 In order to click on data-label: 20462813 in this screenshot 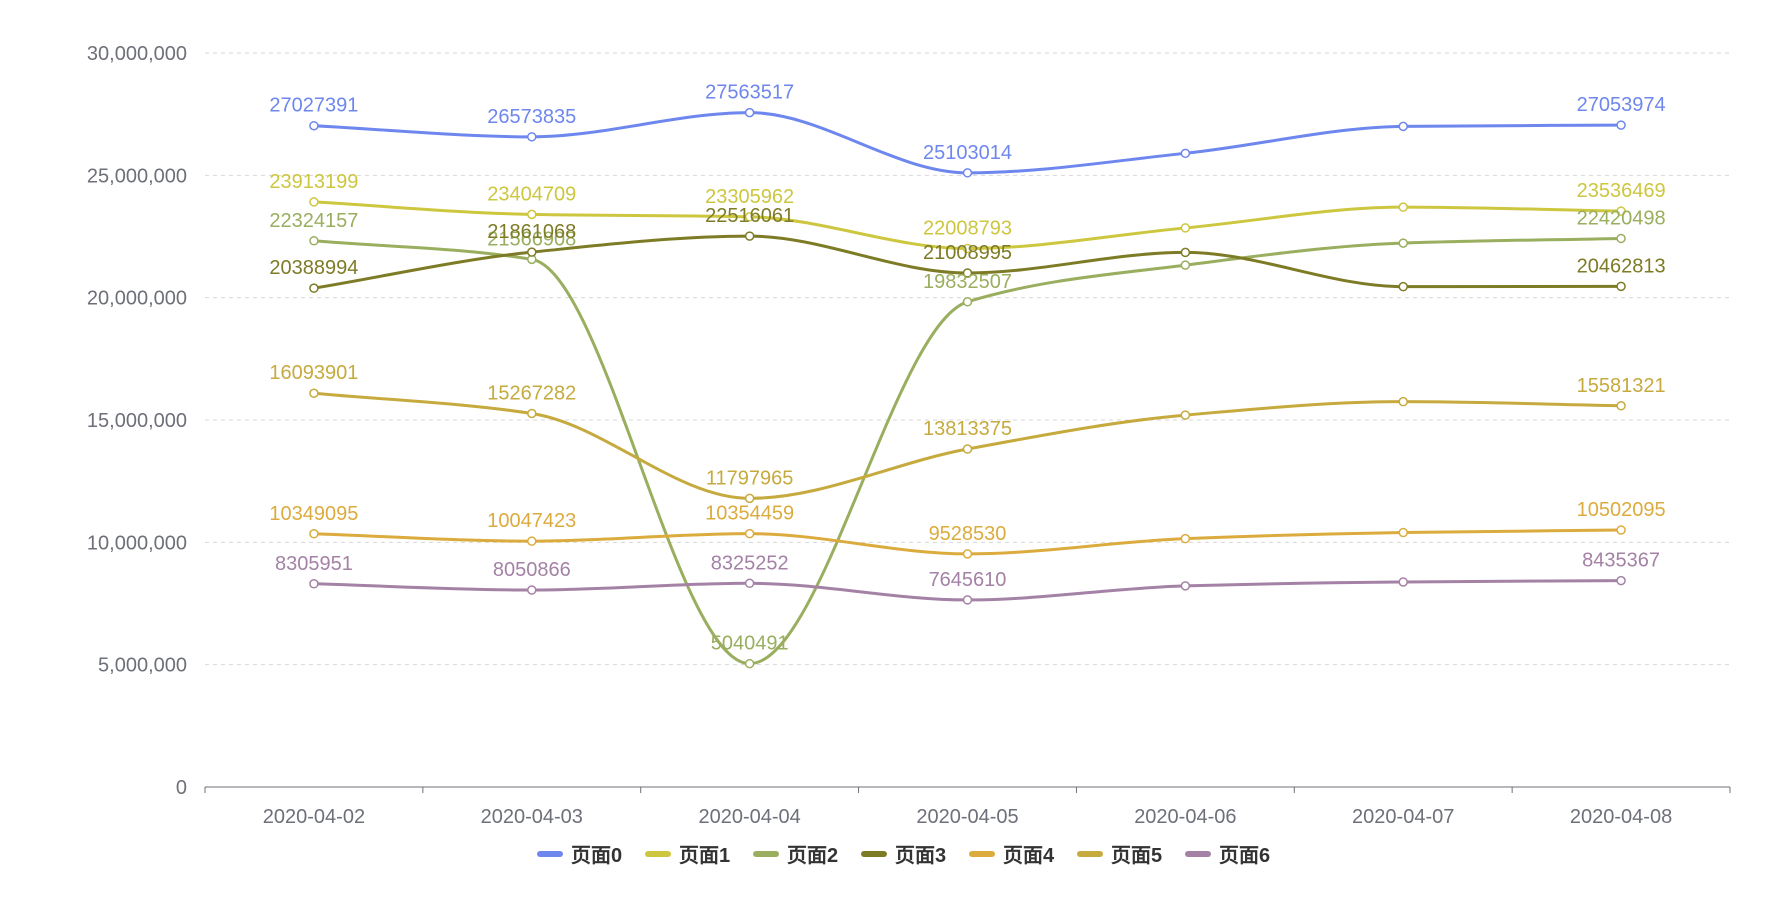, I will do `click(1621, 266)`.